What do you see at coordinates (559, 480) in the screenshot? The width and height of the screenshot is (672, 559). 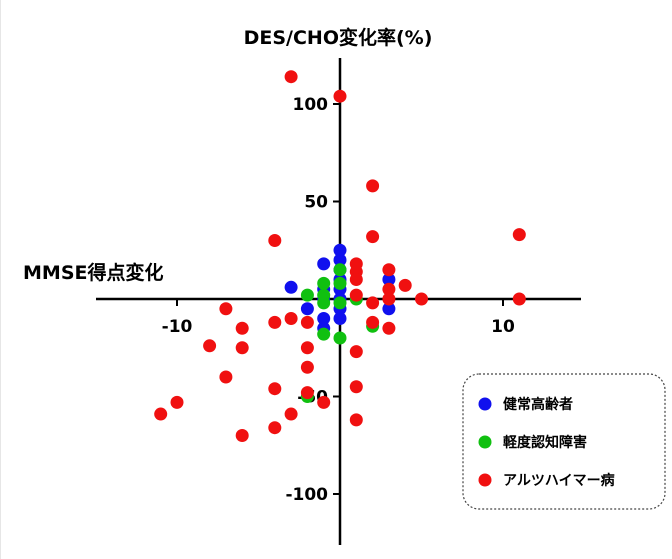 I see `legend-label: アルツハイマー病` at bounding box center [559, 480].